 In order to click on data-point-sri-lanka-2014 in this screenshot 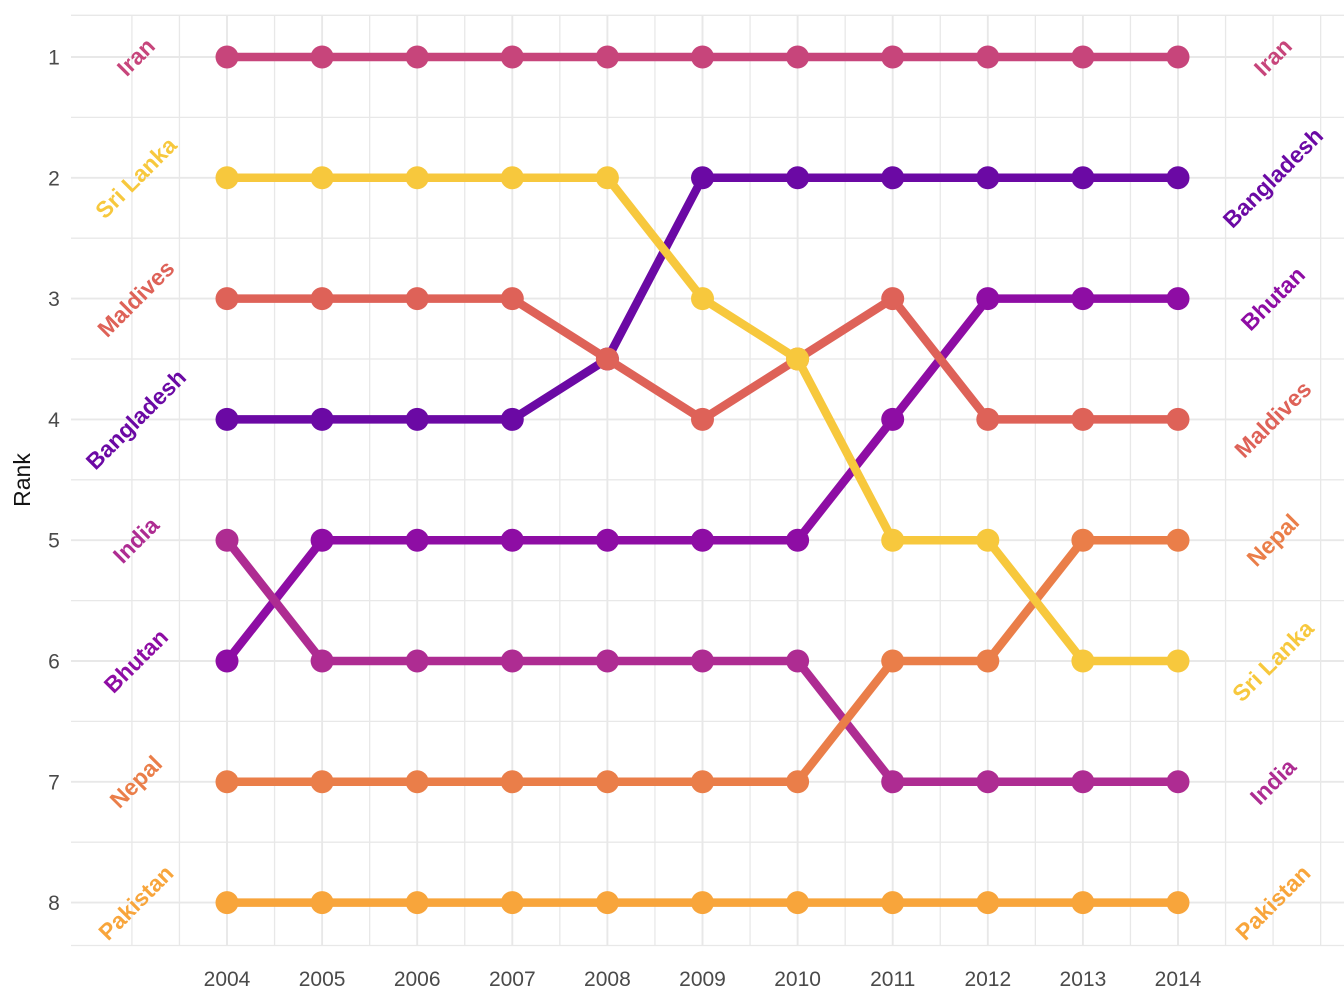, I will do `click(1178, 661)`.